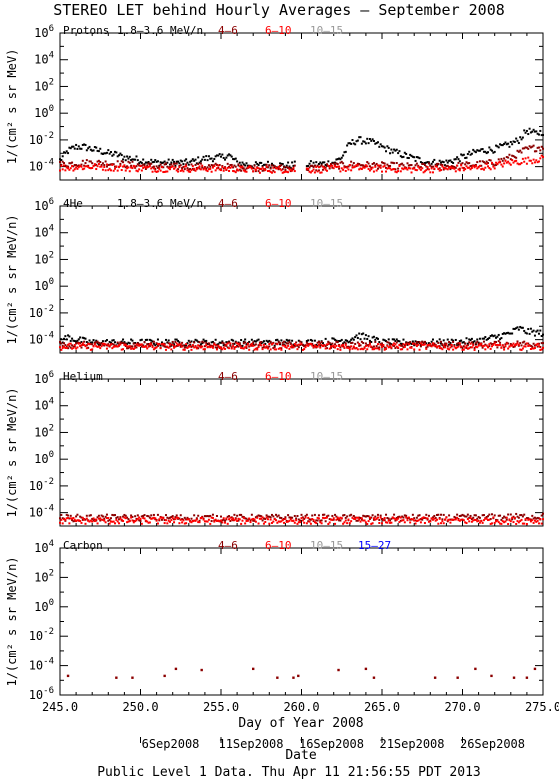 The height and width of the screenshot is (780, 559). What do you see at coordinates (140, 707) in the screenshot?
I see `x-tick-label: 250.0` at bounding box center [140, 707].